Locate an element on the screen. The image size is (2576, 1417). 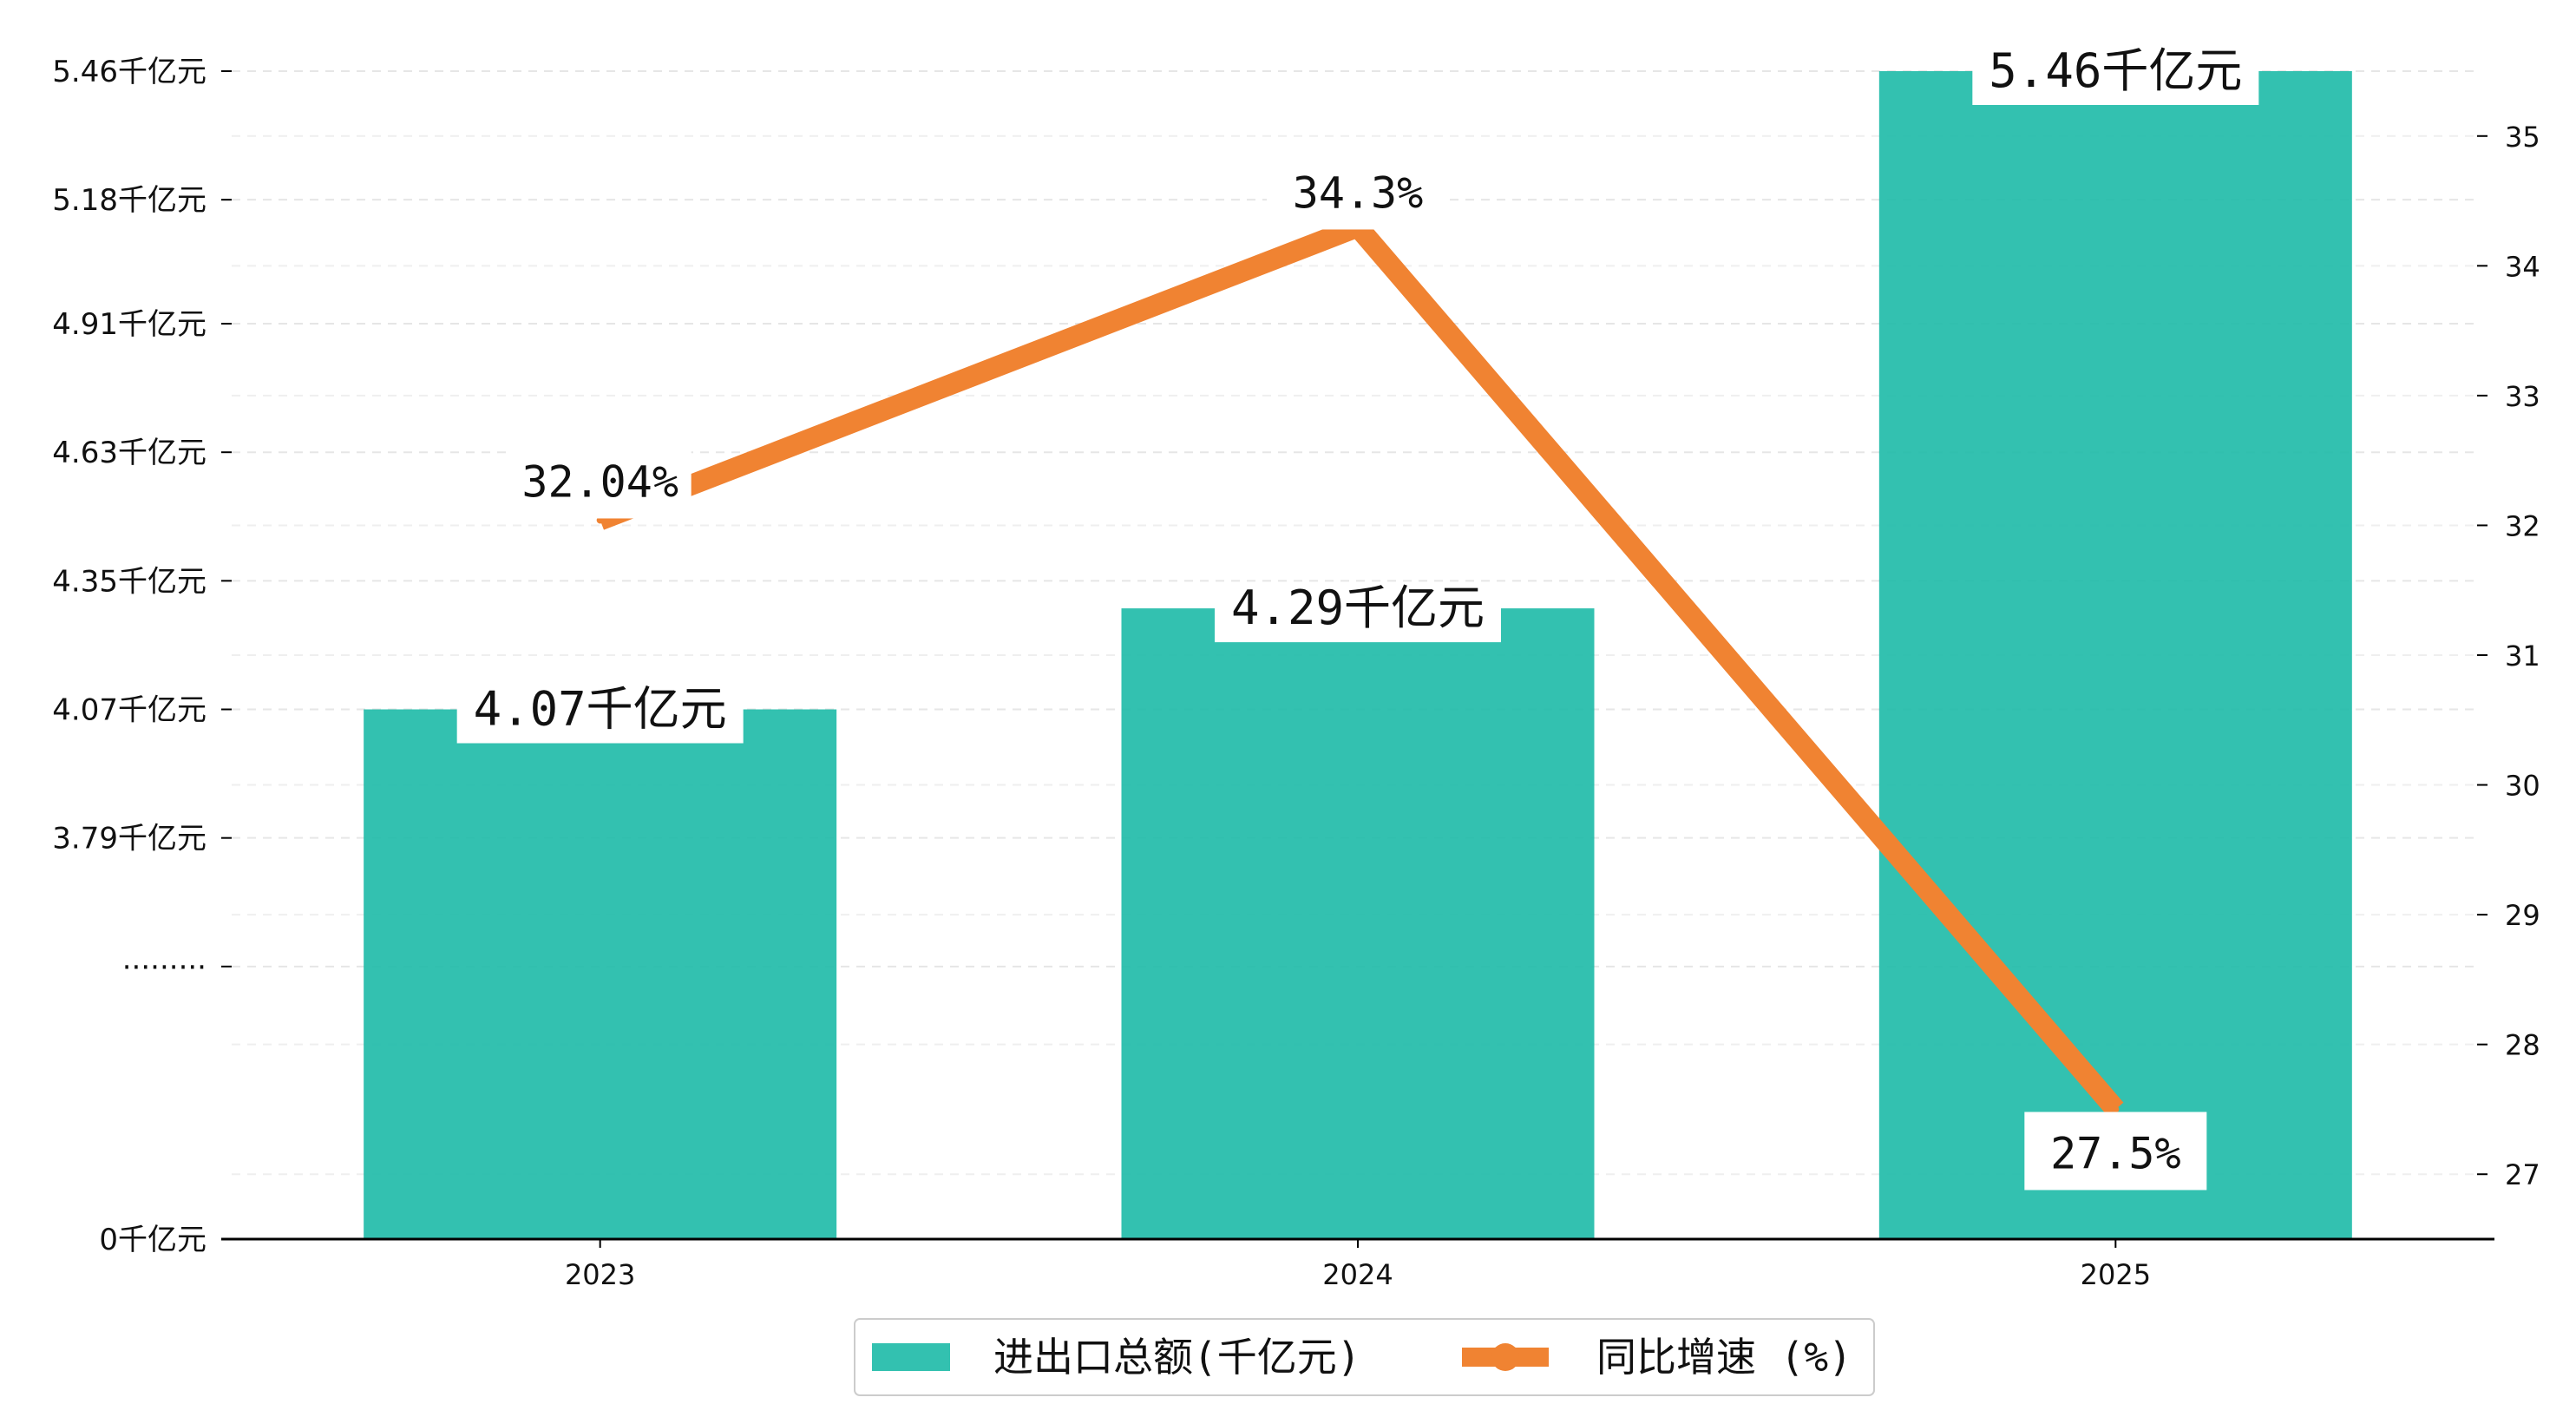
line-label-2025: 27.5% is located at coordinates (2115, 1153).